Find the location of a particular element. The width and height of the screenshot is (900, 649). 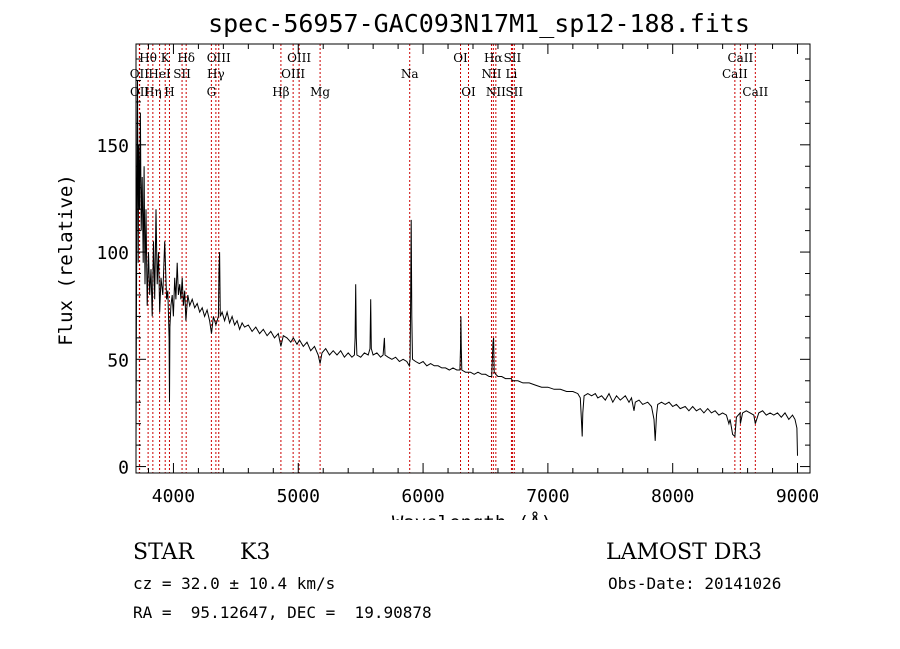

line-label: Hβ is located at coordinates (280, 92).